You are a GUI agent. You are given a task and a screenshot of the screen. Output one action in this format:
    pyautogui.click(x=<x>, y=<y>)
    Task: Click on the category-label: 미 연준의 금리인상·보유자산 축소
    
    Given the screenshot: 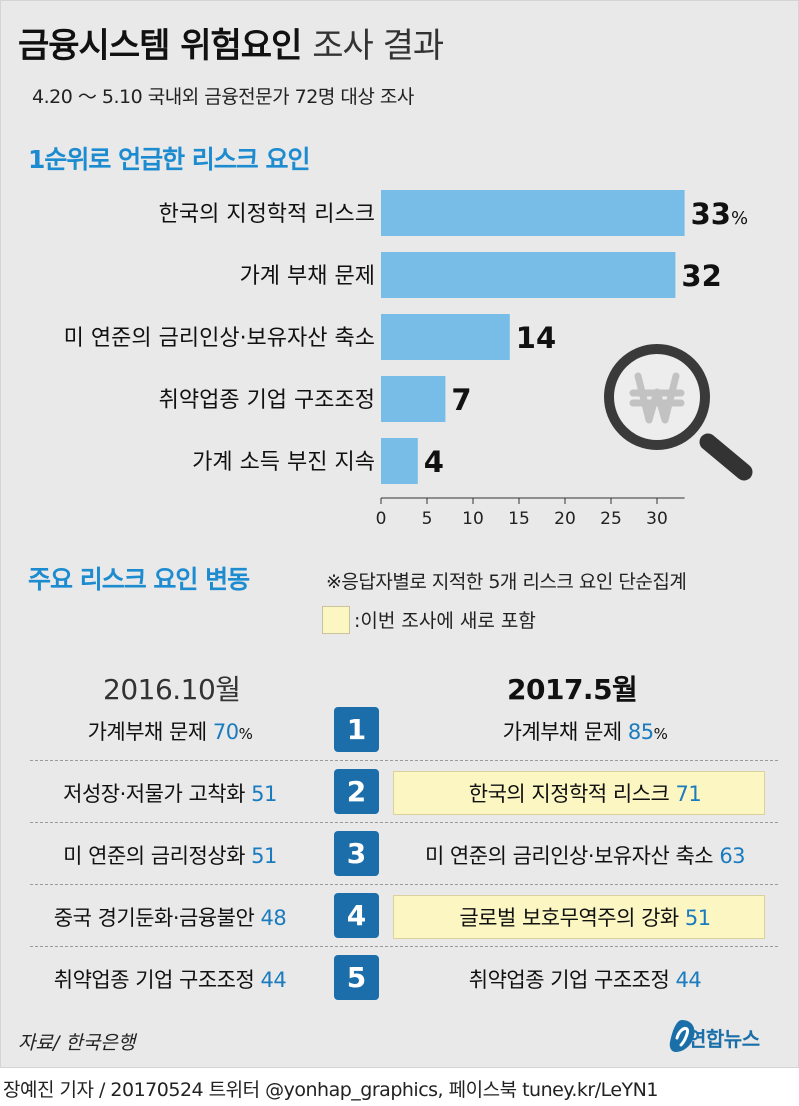 What is the action you would take?
    pyautogui.click(x=219, y=338)
    